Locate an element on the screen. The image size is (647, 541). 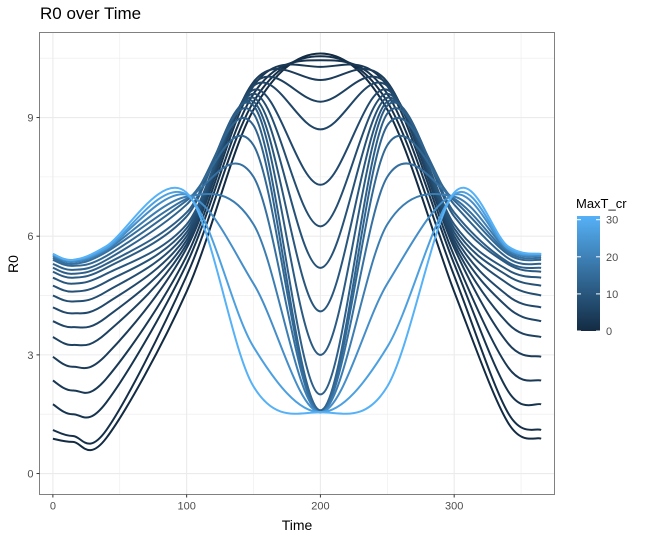
legend-title: MaxT_cr is located at coordinates (601, 203).